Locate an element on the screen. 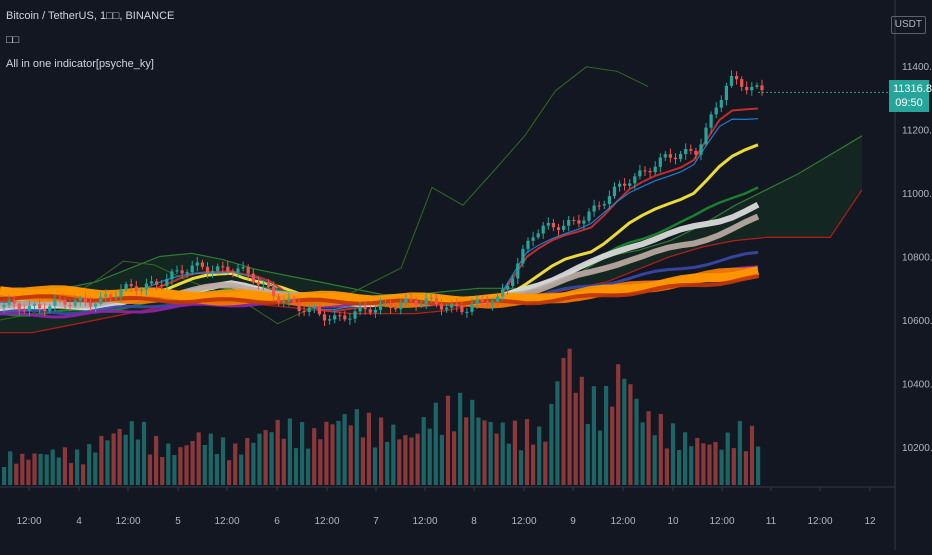  current-price-tag: 11316.80 09:50 is located at coordinates (910, 96).